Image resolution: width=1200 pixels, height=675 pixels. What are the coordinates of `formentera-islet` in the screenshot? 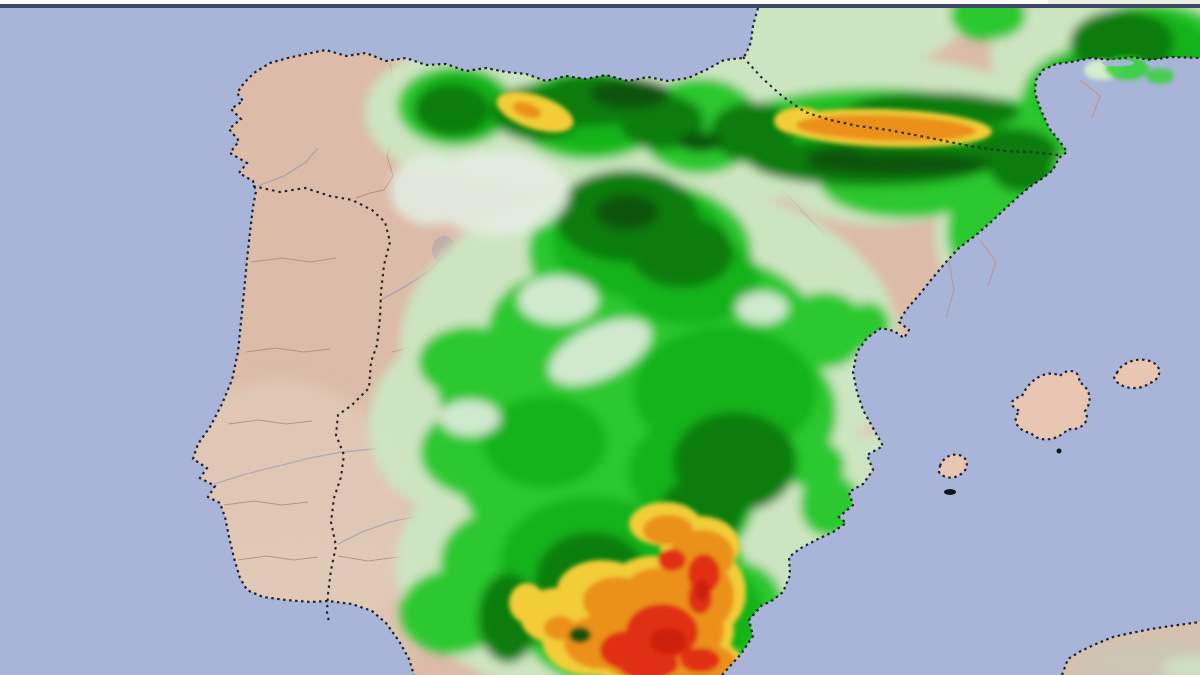 It's located at (950, 492).